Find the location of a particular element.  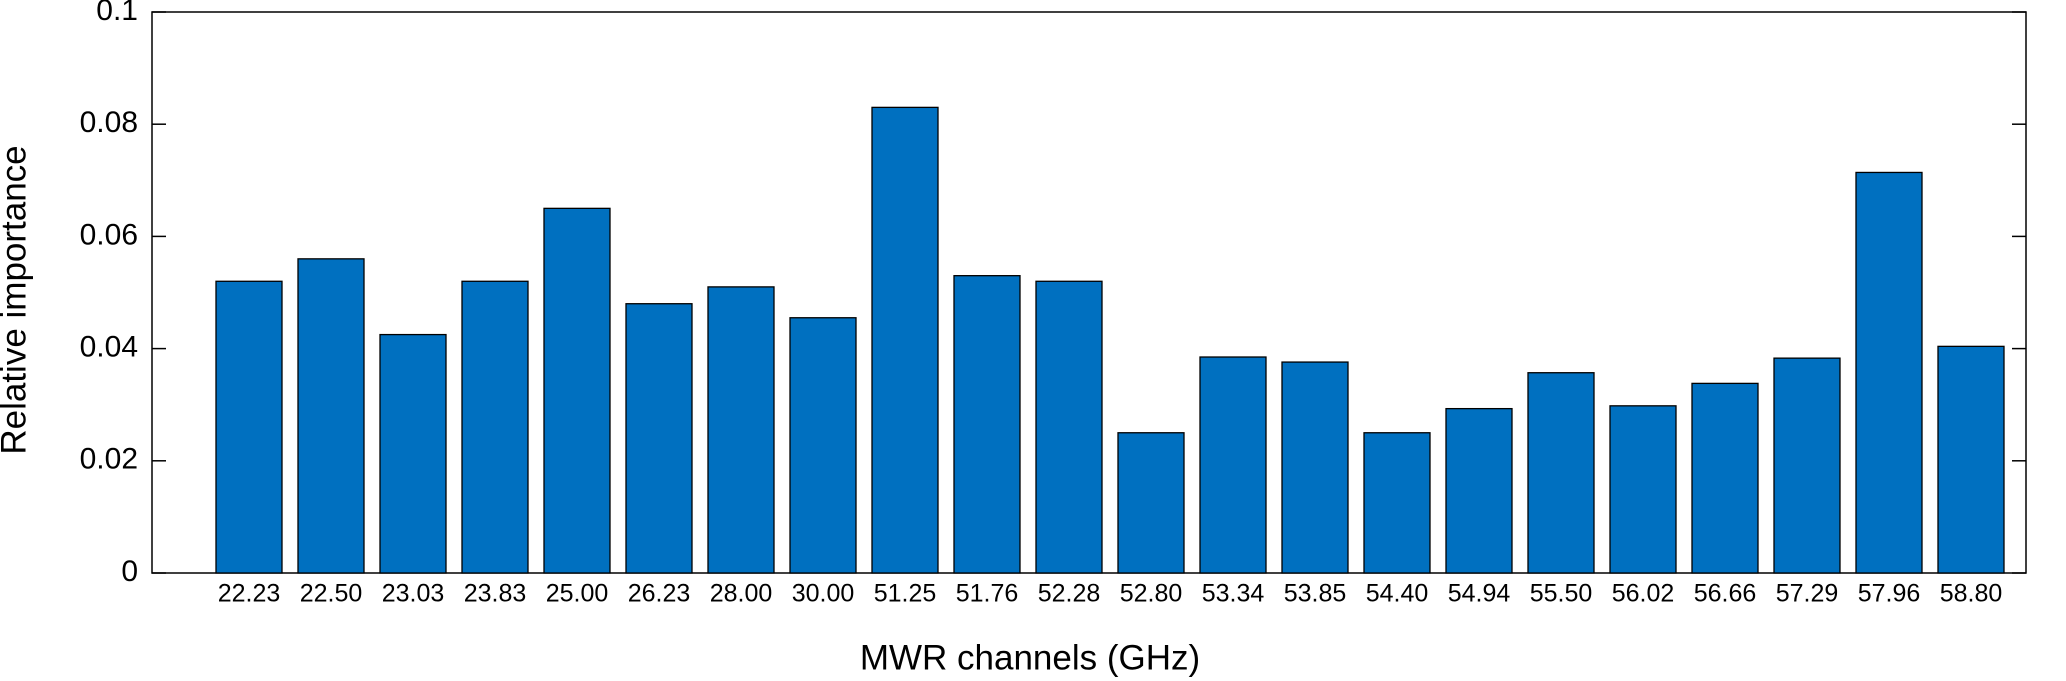

x-tick-label: 54.40 is located at coordinates (1397, 594).